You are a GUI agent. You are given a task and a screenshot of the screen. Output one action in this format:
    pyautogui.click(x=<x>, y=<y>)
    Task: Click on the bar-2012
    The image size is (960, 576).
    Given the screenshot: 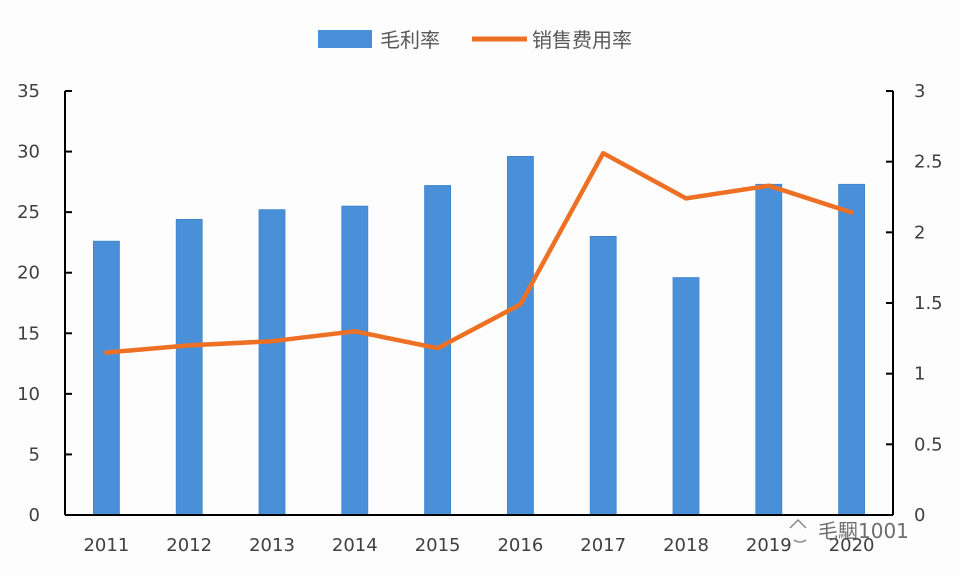 What is the action you would take?
    pyautogui.click(x=189, y=367)
    